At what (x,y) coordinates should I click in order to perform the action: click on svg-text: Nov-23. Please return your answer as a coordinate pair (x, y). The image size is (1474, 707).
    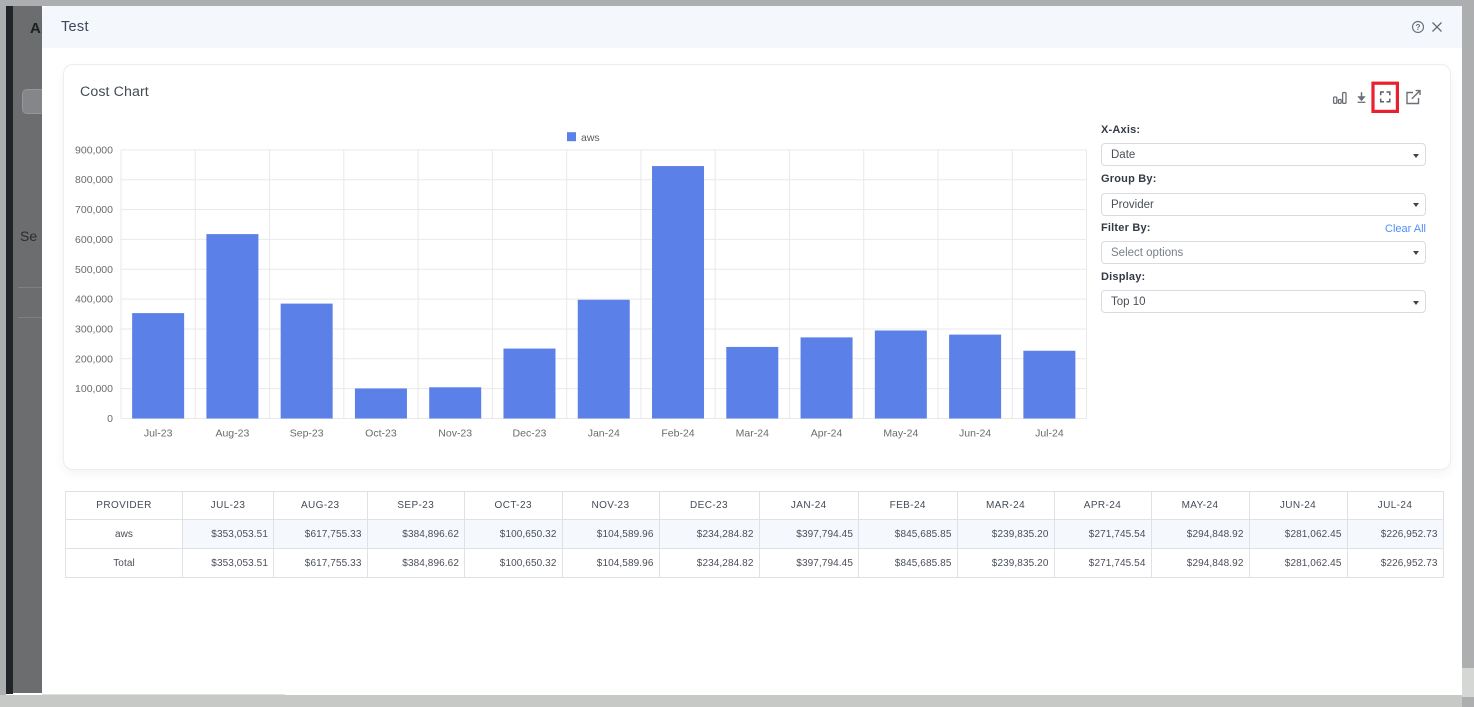
    Looking at the image, I should click on (455, 434).